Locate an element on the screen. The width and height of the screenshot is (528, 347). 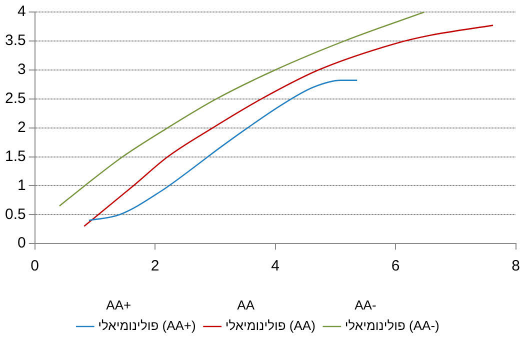
y-tick-label: 0.5 is located at coordinates (15, 214).